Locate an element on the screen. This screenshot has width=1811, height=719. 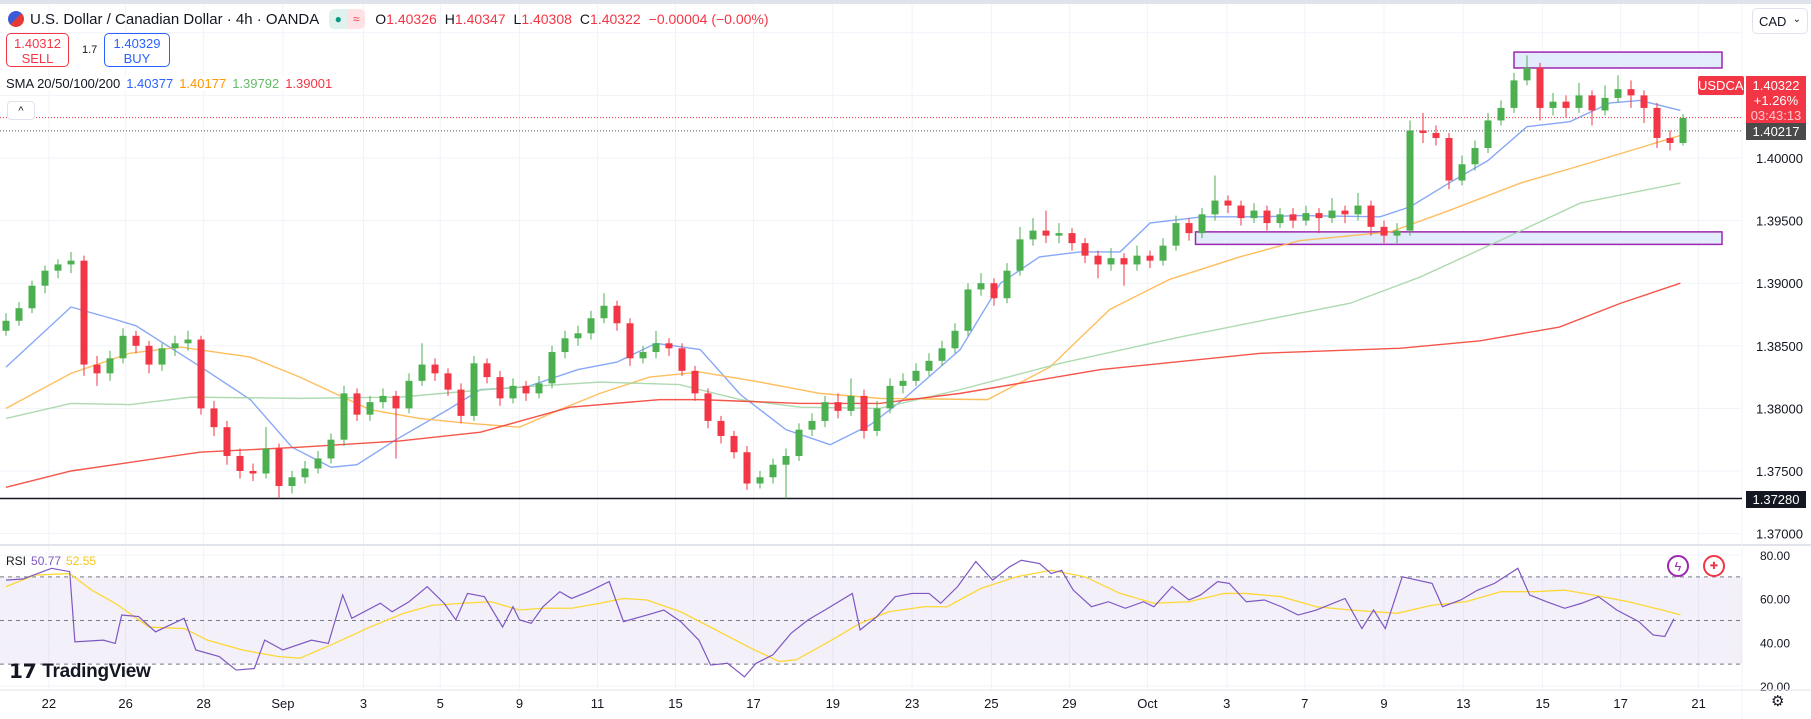
currency-select: CAD ⌄ is located at coordinates (1780, 21).